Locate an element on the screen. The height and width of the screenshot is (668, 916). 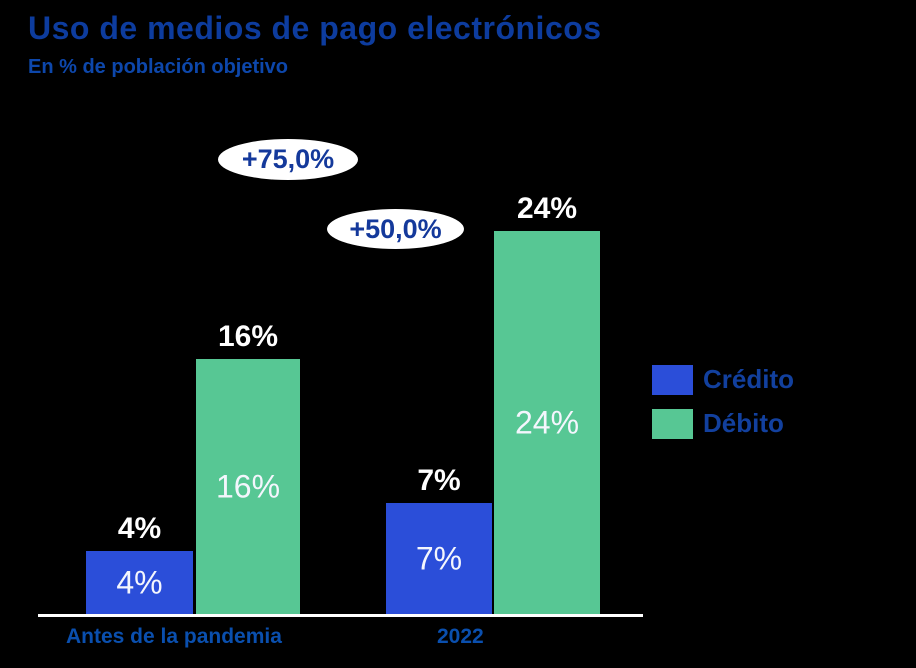
bar-value-label-inside: 4% is located at coordinates (139, 582).